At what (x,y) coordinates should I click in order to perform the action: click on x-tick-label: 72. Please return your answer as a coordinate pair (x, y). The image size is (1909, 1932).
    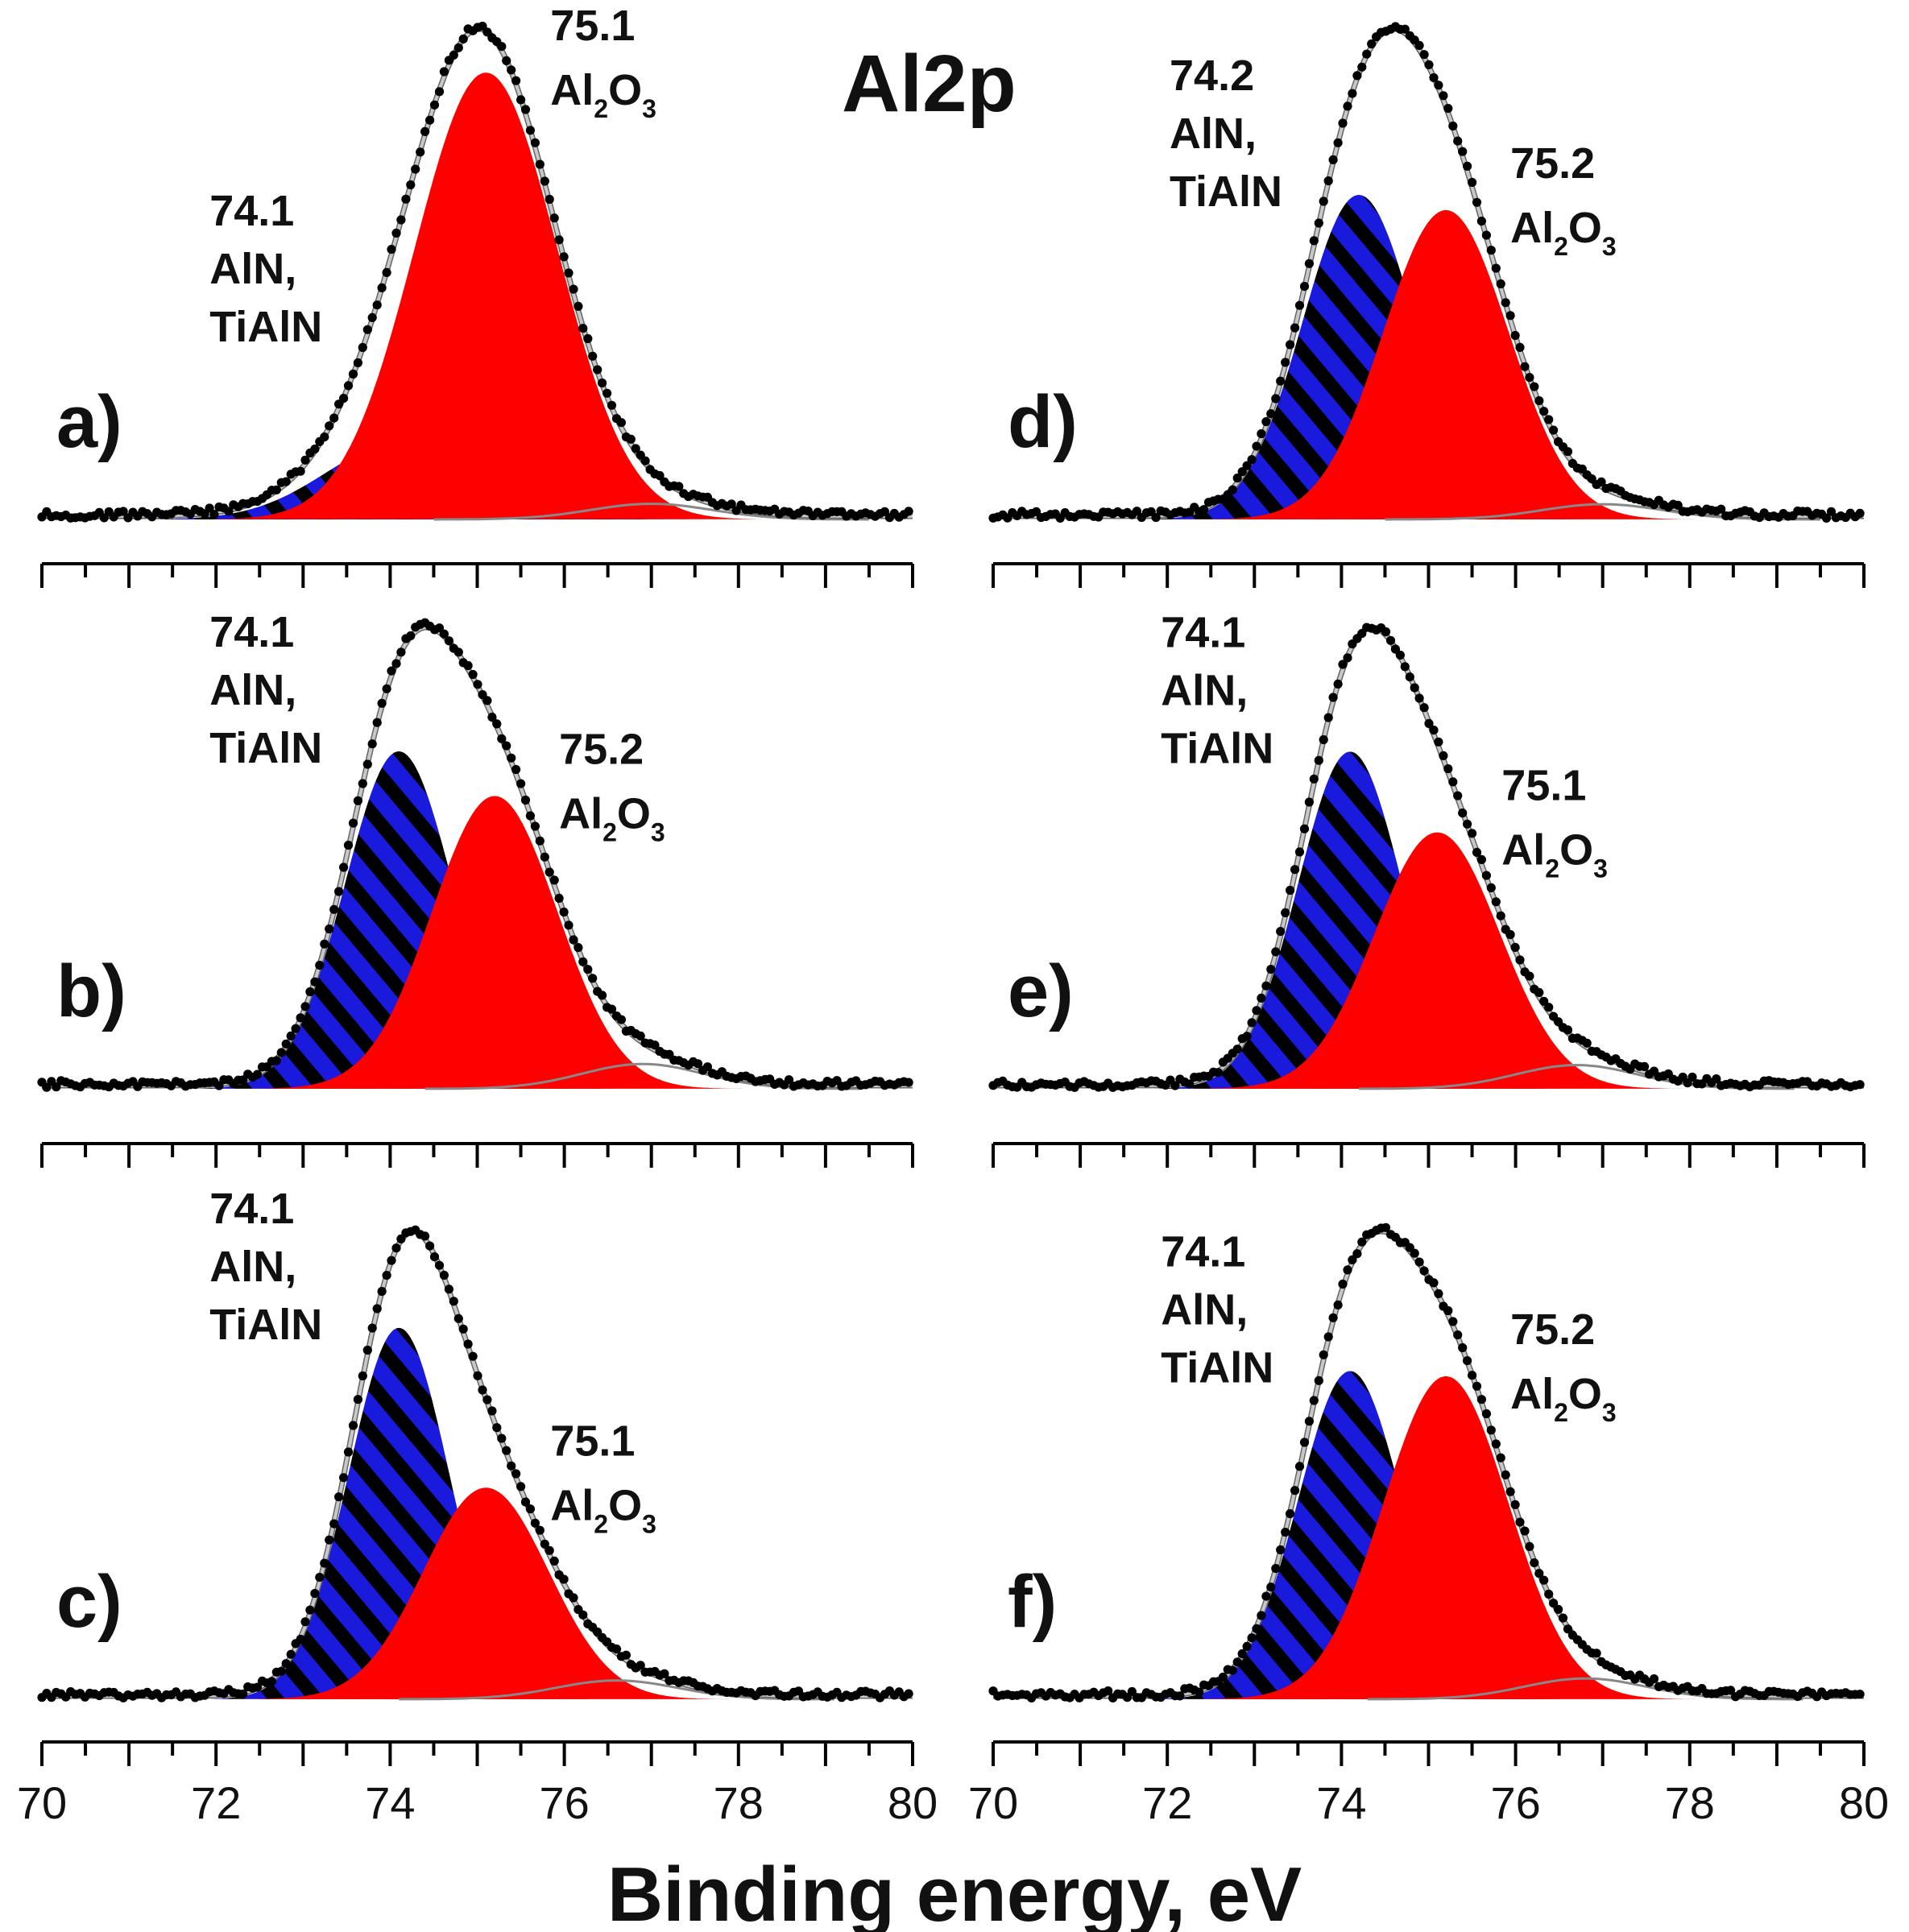
    Looking at the image, I should click on (1167, 1803).